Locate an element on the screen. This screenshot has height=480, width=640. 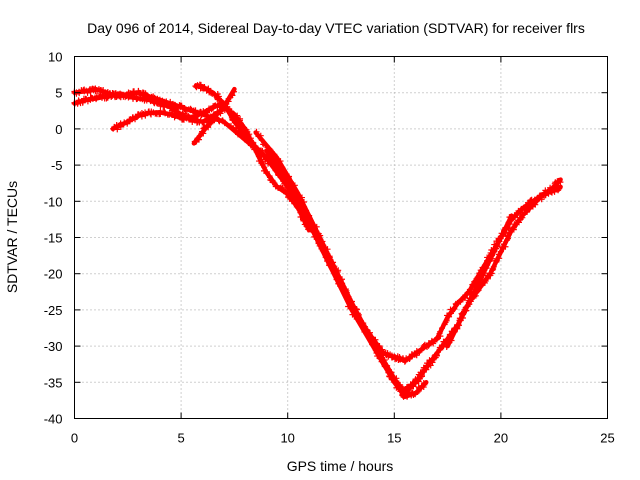
series-track-i is located at coordinates (483, 285).